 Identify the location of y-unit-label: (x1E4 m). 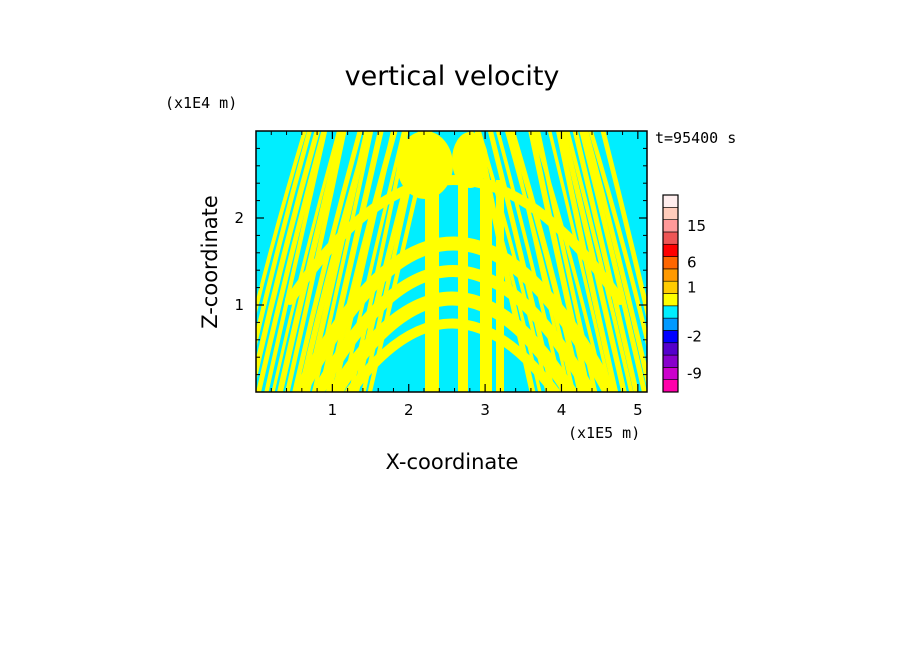
(201, 103).